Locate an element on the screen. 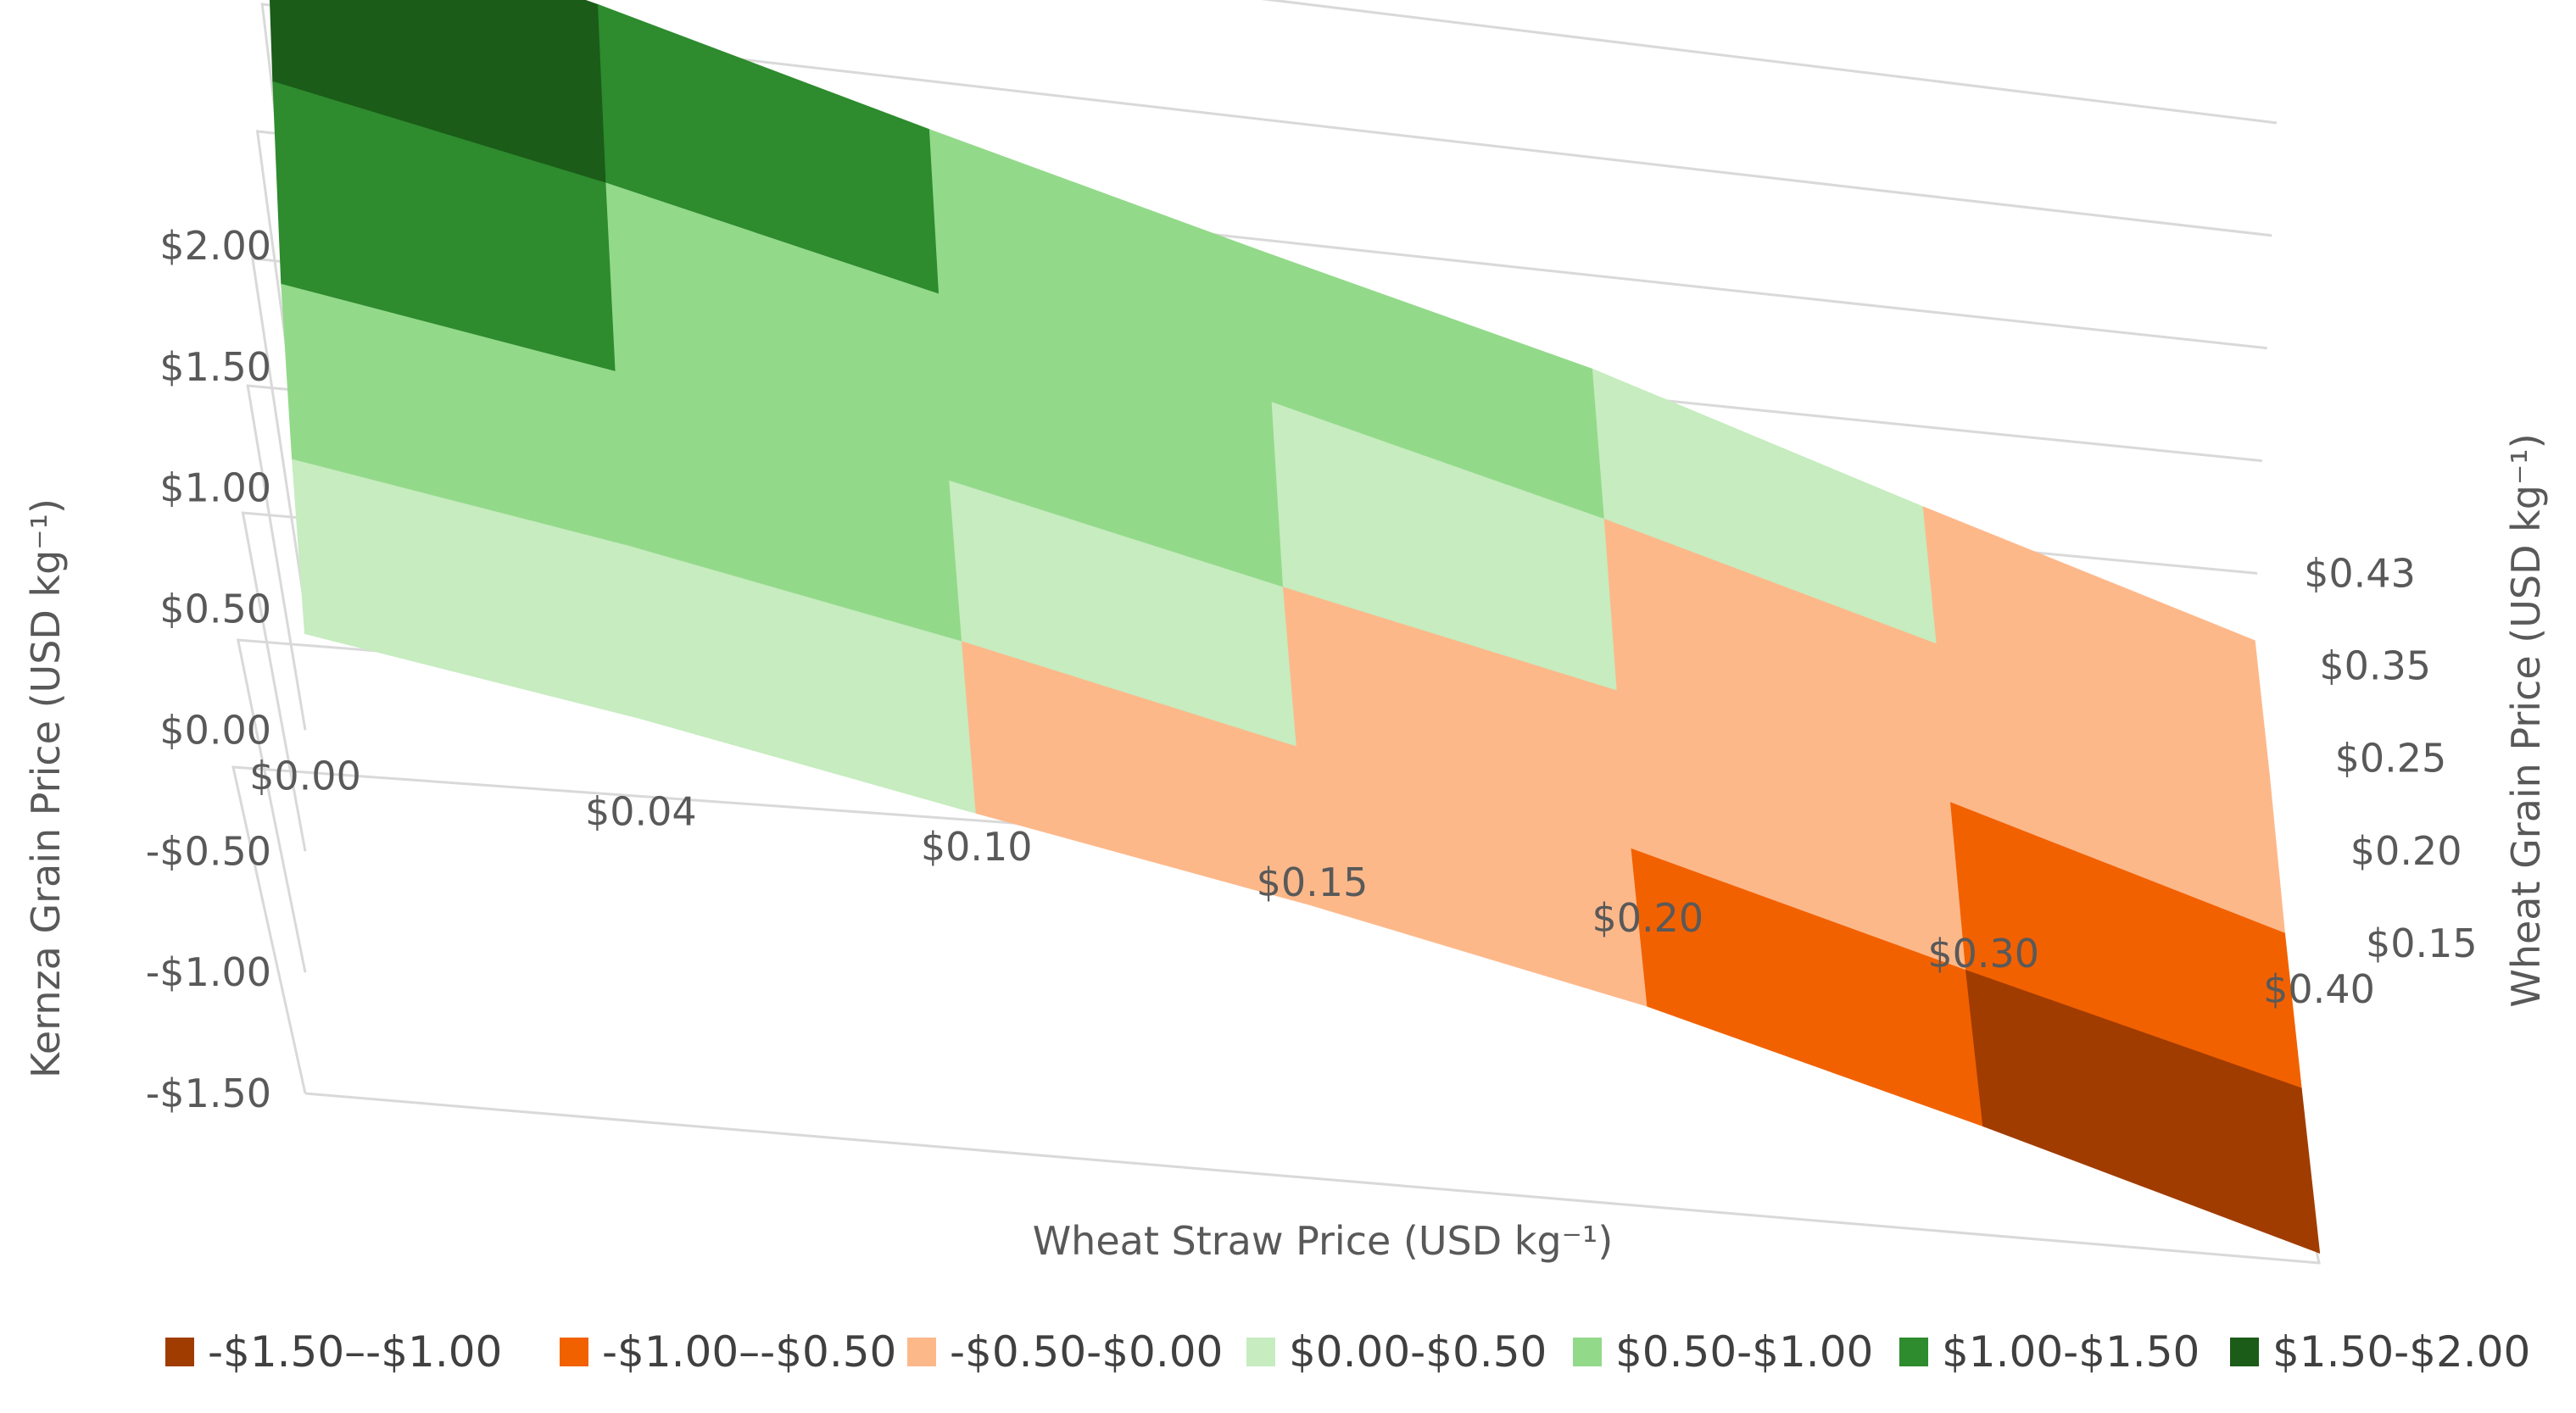 The image size is (2576, 1413). x-tick-label: $0.40 is located at coordinates (2319, 989).